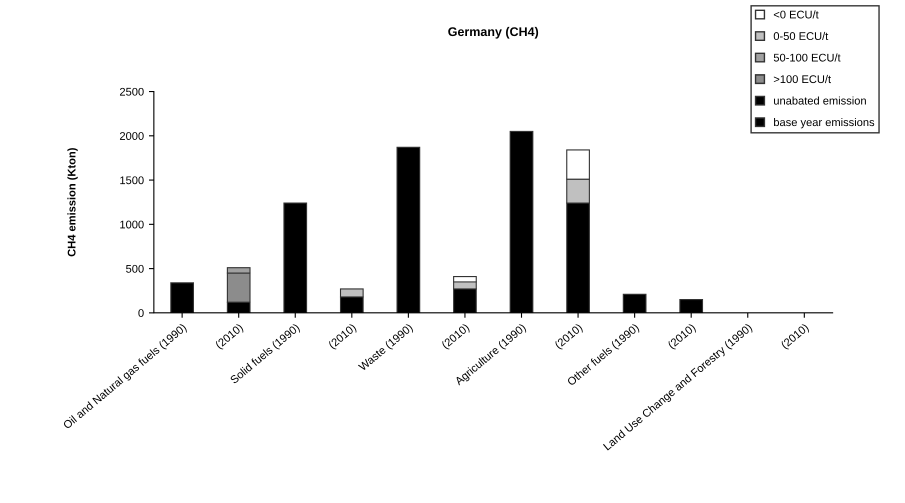 The height and width of the screenshot is (503, 905). I want to click on legend-label: 0-50 ECU/t, so click(801, 36).